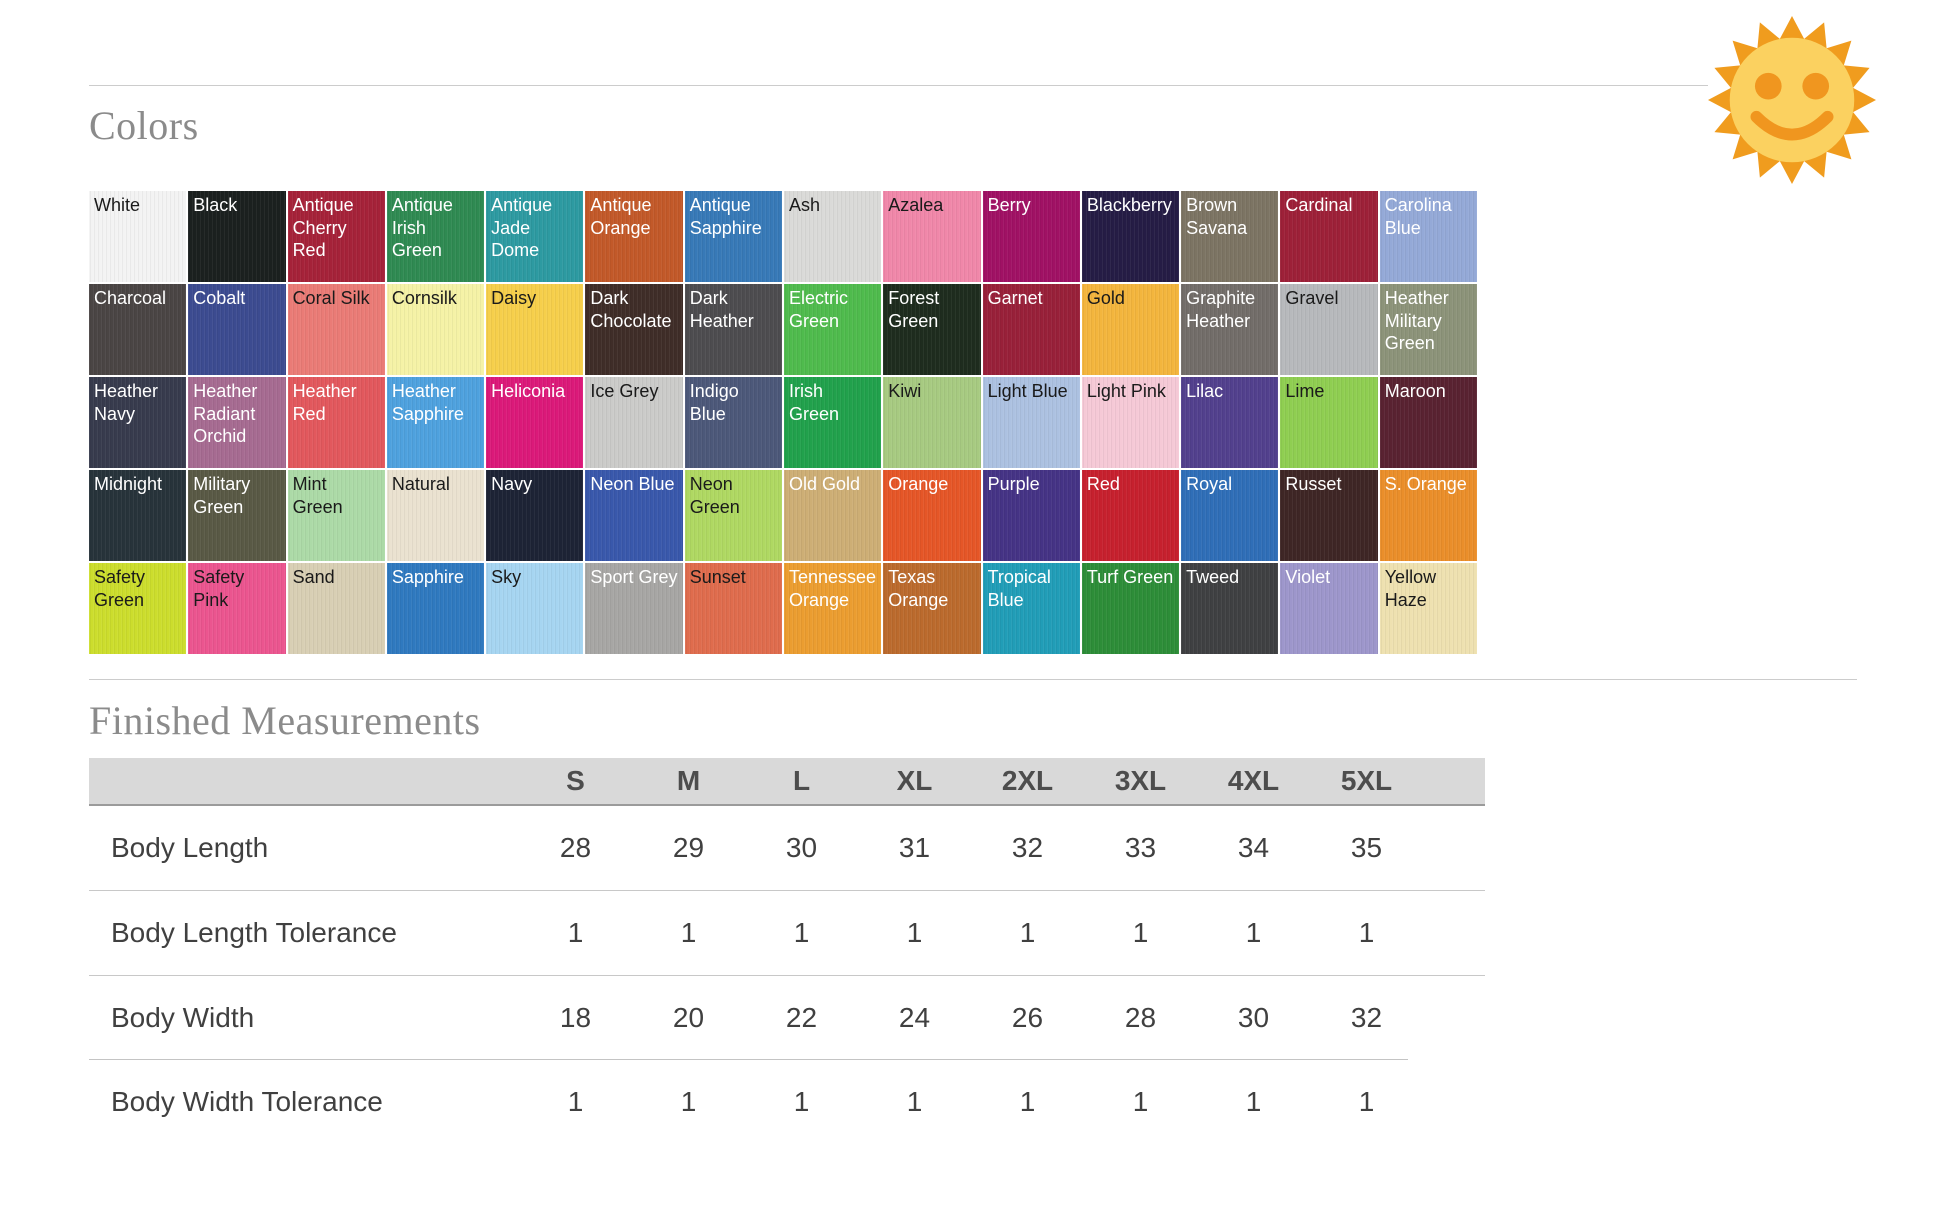  Describe the element at coordinates (1792, 100) in the screenshot. I see `sun-icon` at that location.